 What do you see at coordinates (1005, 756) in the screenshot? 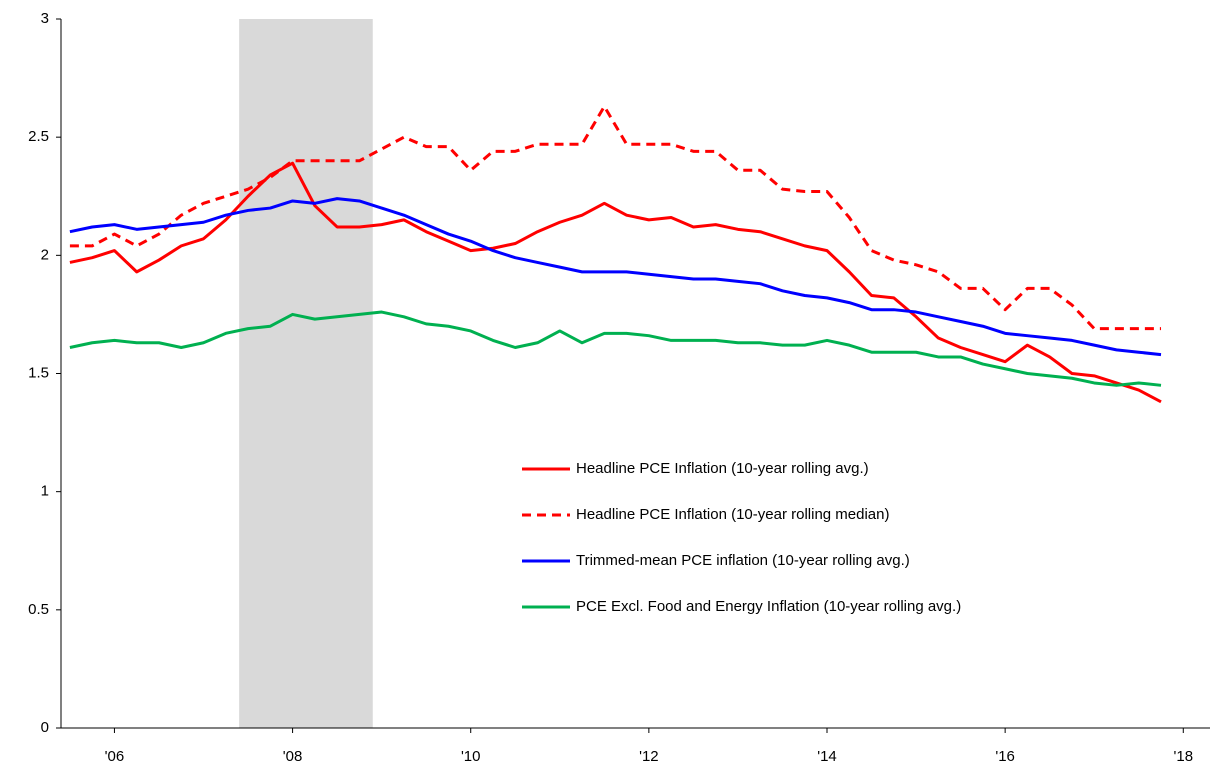
I see `x-tick-label: '16` at bounding box center [1005, 756].